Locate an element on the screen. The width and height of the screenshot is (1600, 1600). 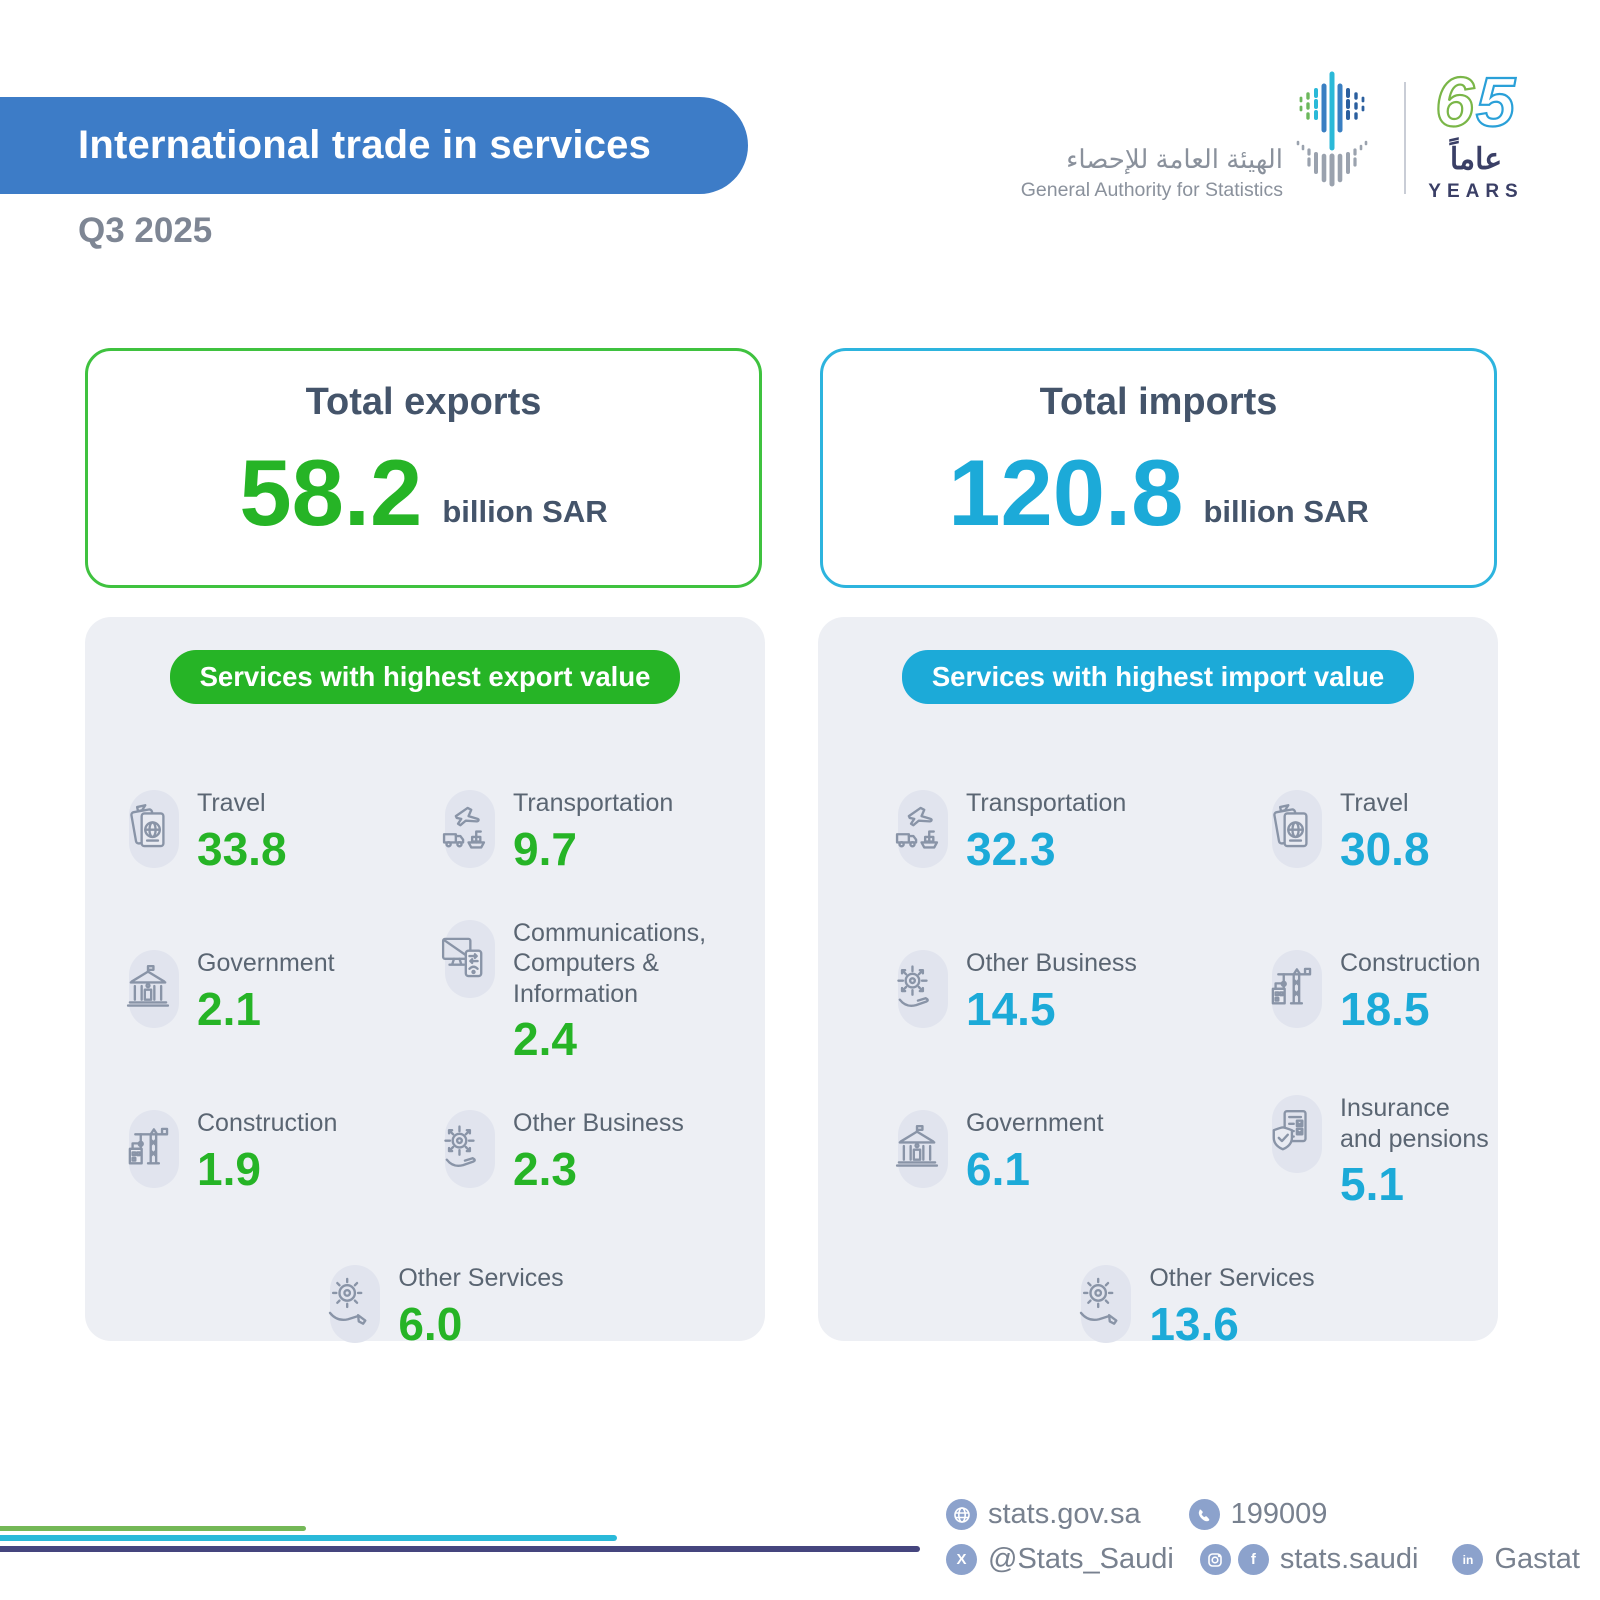
list-item-export-travel: Travel 33.8 is located at coordinates (277, 830).